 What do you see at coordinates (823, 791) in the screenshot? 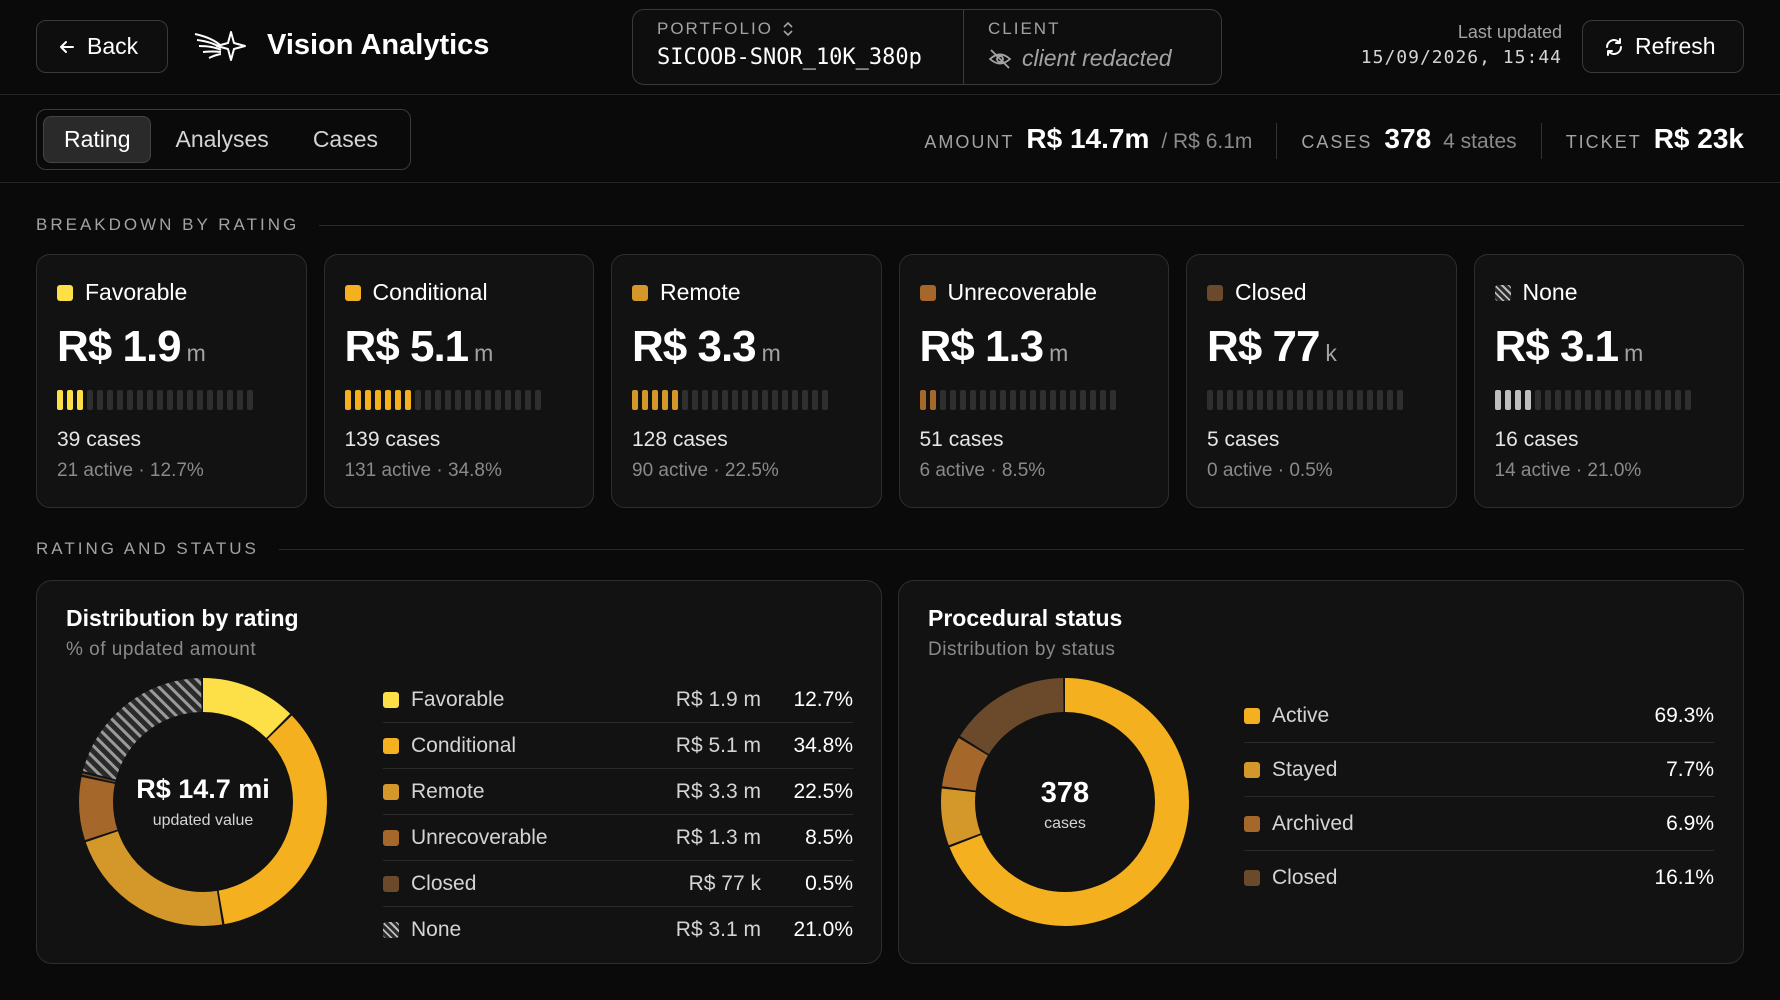
I see `distribution-legend-pct: 22.5%` at bounding box center [823, 791].